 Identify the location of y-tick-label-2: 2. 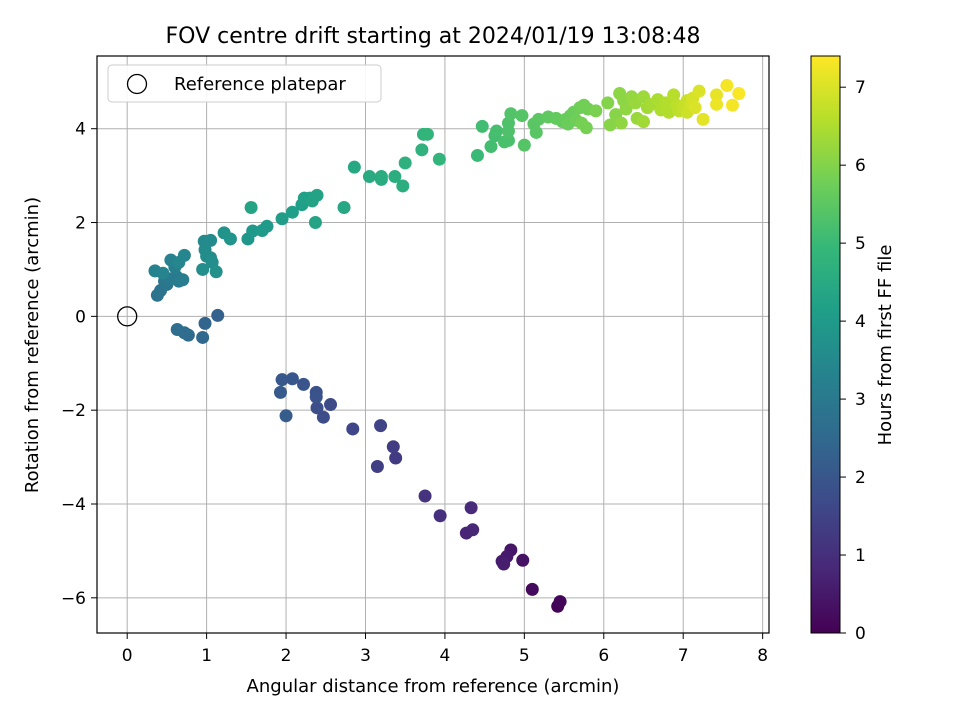
(80, 224).